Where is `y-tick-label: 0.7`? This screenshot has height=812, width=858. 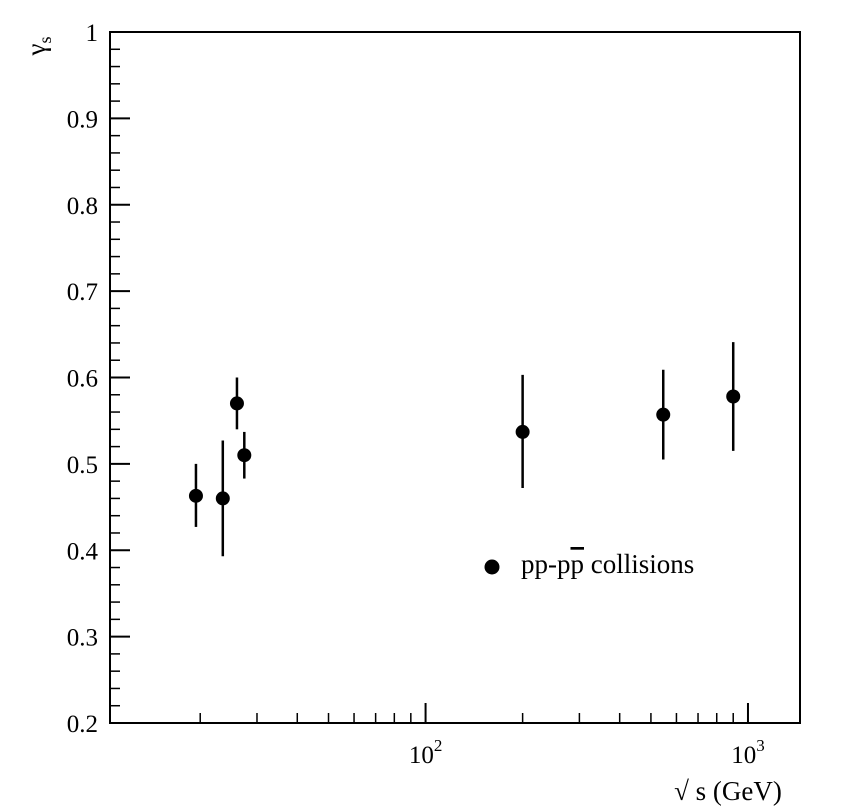 y-tick-label: 0.7 is located at coordinates (82, 292).